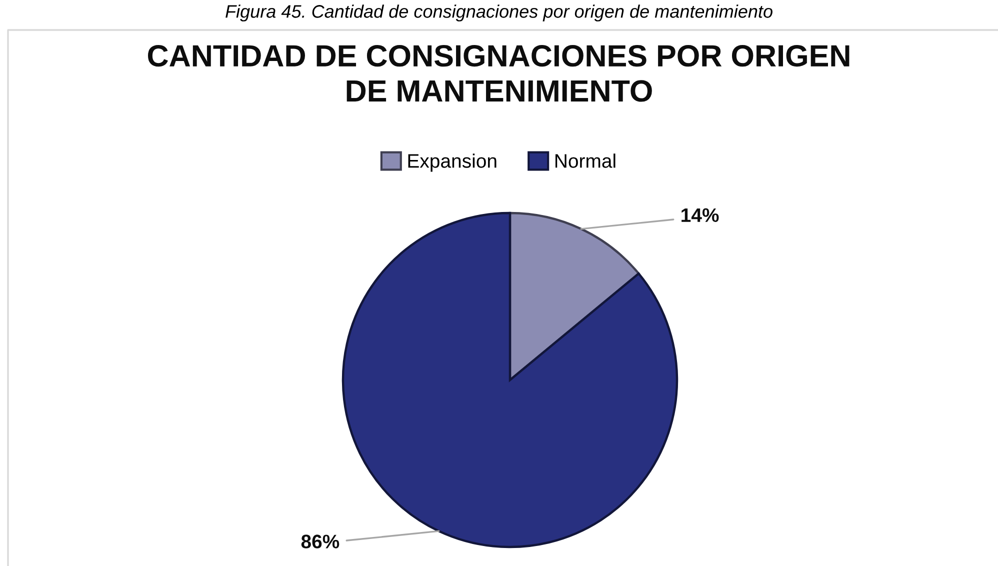  I want to click on text: Figura 45. Cantidad de consignaciones por origen de mantenimiento, so click(499, 13).